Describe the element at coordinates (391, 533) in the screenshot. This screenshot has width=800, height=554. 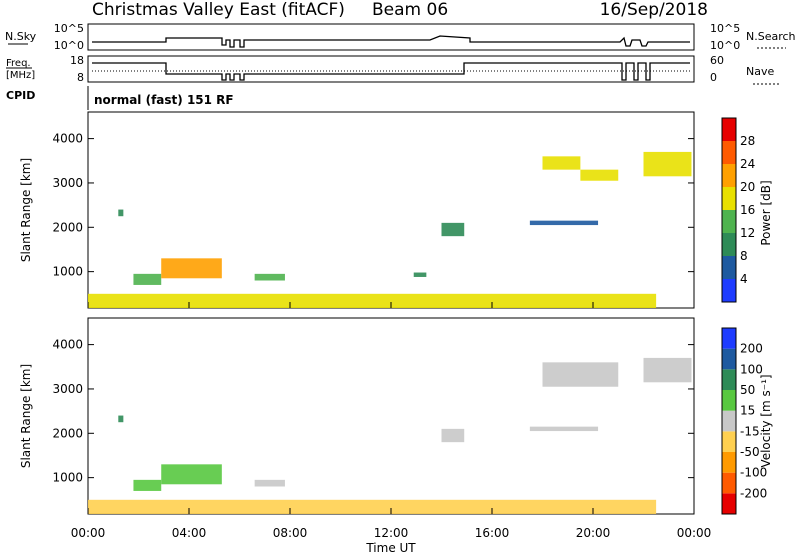
I see `xtick-label: 12:00` at that location.